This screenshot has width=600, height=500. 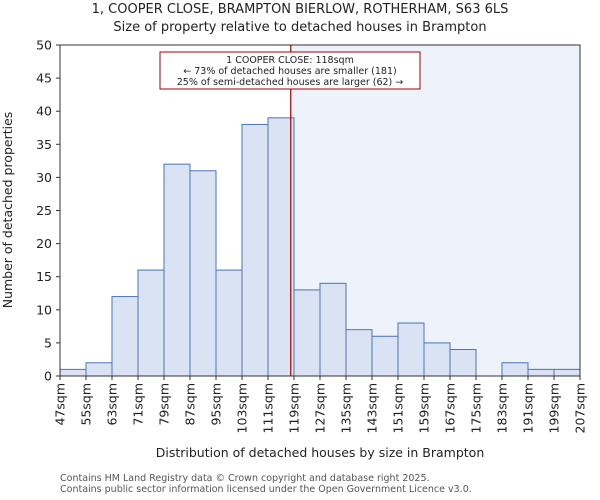 I want to click on x-tick-label: 199sqm, so click(x=554, y=408).